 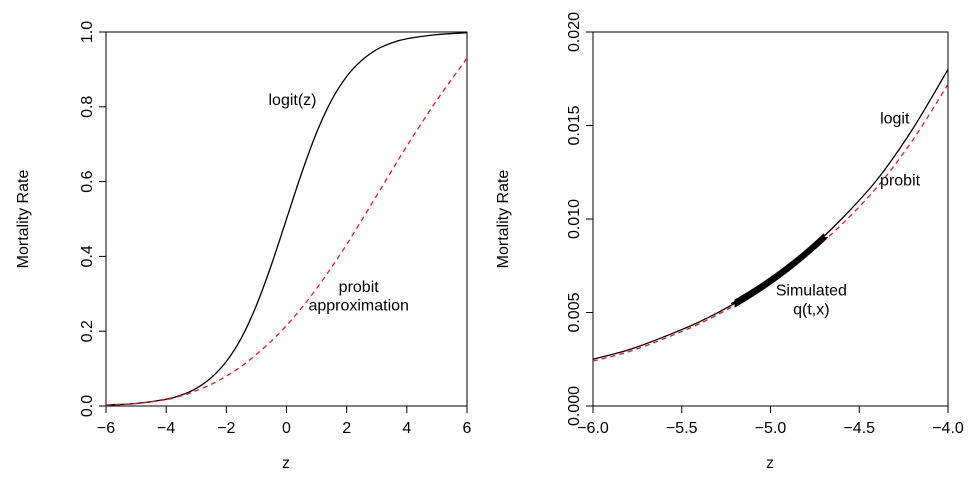 I want to click on left-y-tick-label: 0.4, so click(x=87, y=256).